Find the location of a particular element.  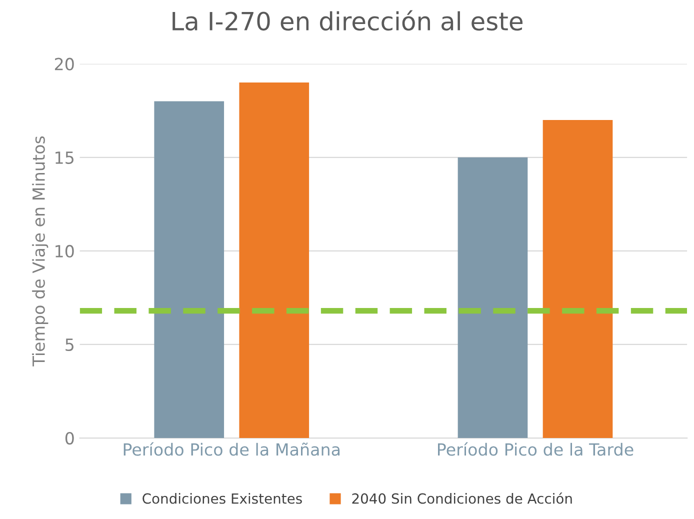

legend-label: 2040 Sin Condiciones de Acción is located at coordinates (462, 498).